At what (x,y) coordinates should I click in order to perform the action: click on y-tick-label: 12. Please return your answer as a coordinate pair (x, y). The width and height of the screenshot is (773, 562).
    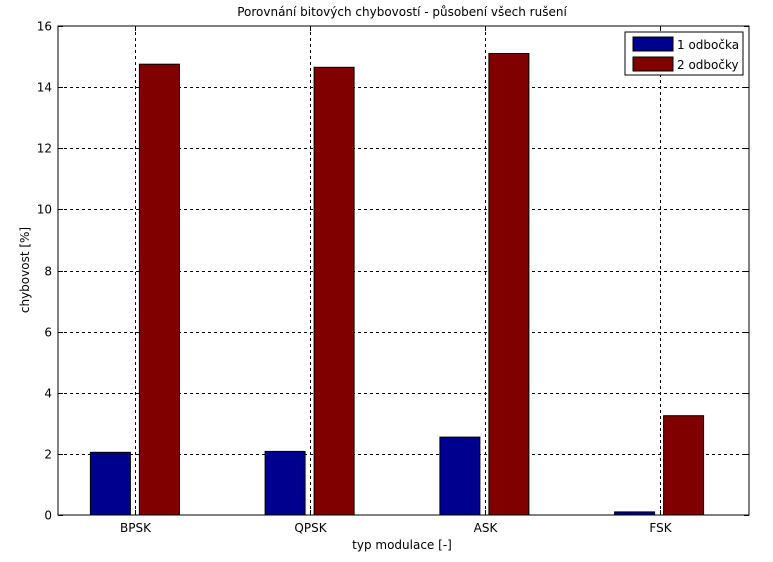
    Looking at the image, I should click on (44, 149).